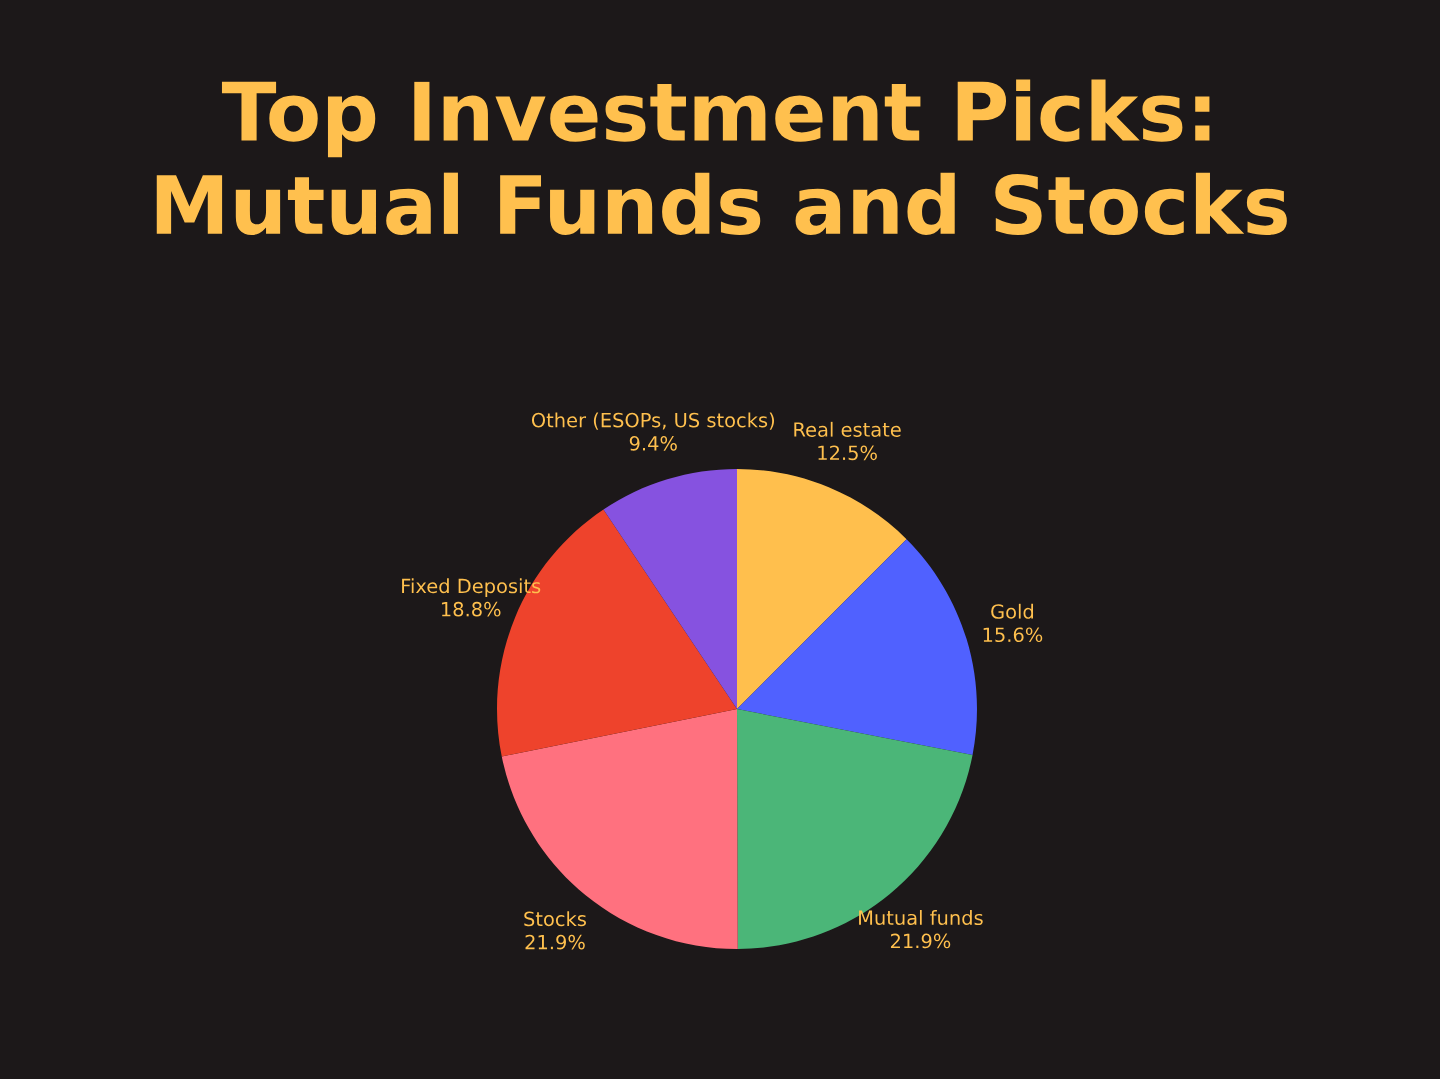 The image size is (1440, 1079). Describe the element at coordinates (653, 421) in the screenshot. I see `slice-label: Other (ESOPs, US stocks)` at that location.